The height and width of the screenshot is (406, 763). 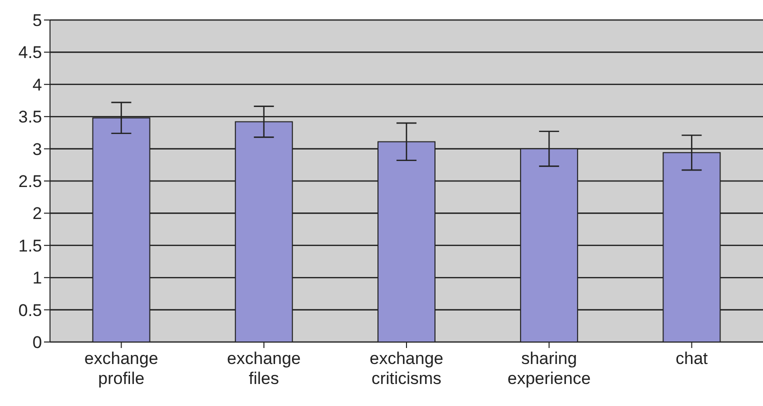 I want to click on y-tick-label: 2.5, so click(x=30, y=182).